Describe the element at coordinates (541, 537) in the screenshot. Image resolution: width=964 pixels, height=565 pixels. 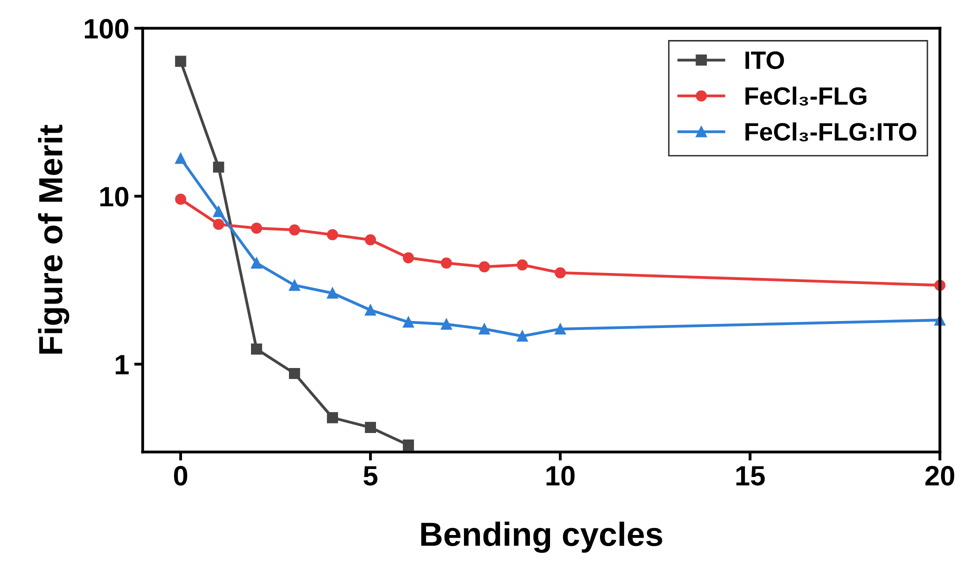
I see `x-axis-title: Bending cycles` at that location.